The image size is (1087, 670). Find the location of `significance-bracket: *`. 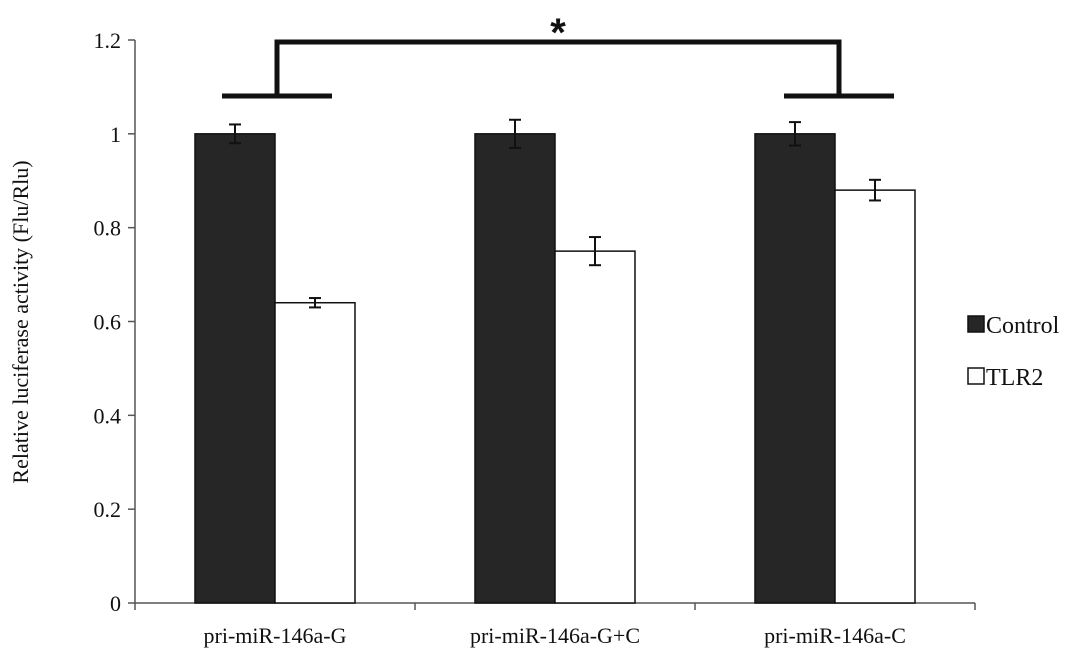

significance-bracket: * is located at coordinates (558, 55).